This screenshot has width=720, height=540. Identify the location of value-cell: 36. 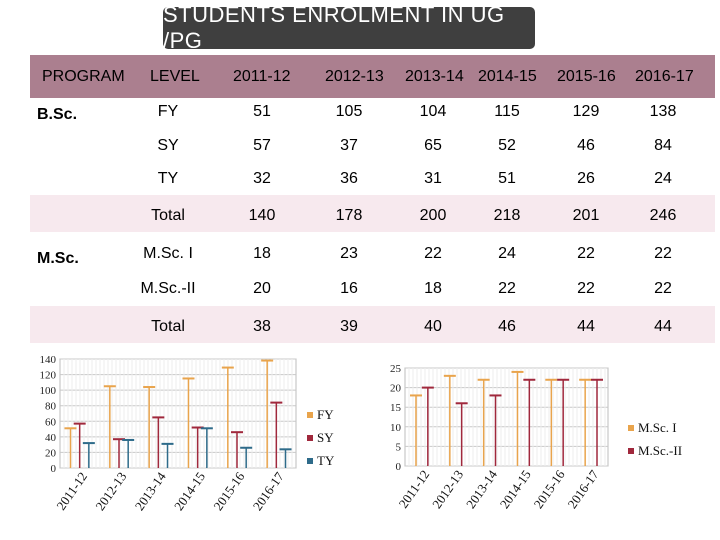
(349, 178).